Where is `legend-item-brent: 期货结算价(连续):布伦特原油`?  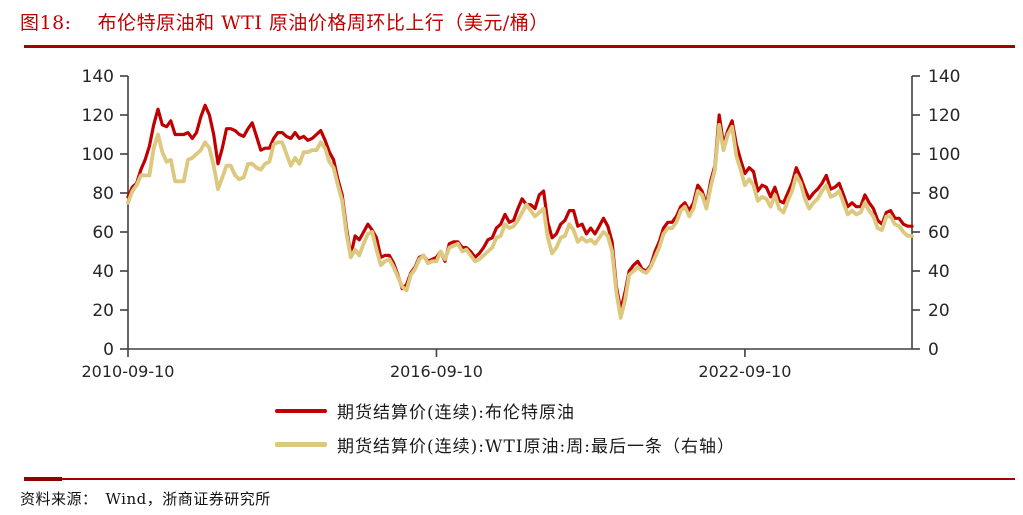 legend-item-brent: 期货结算价(连续):布伦特原油 is located at coordinates (505, 410).